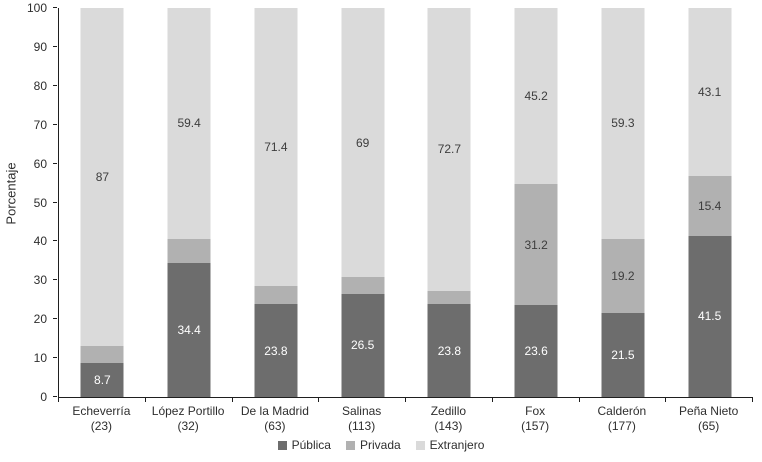  I want to click on bar-slot: 21.5 19.2 59.3, so click(623, 202).